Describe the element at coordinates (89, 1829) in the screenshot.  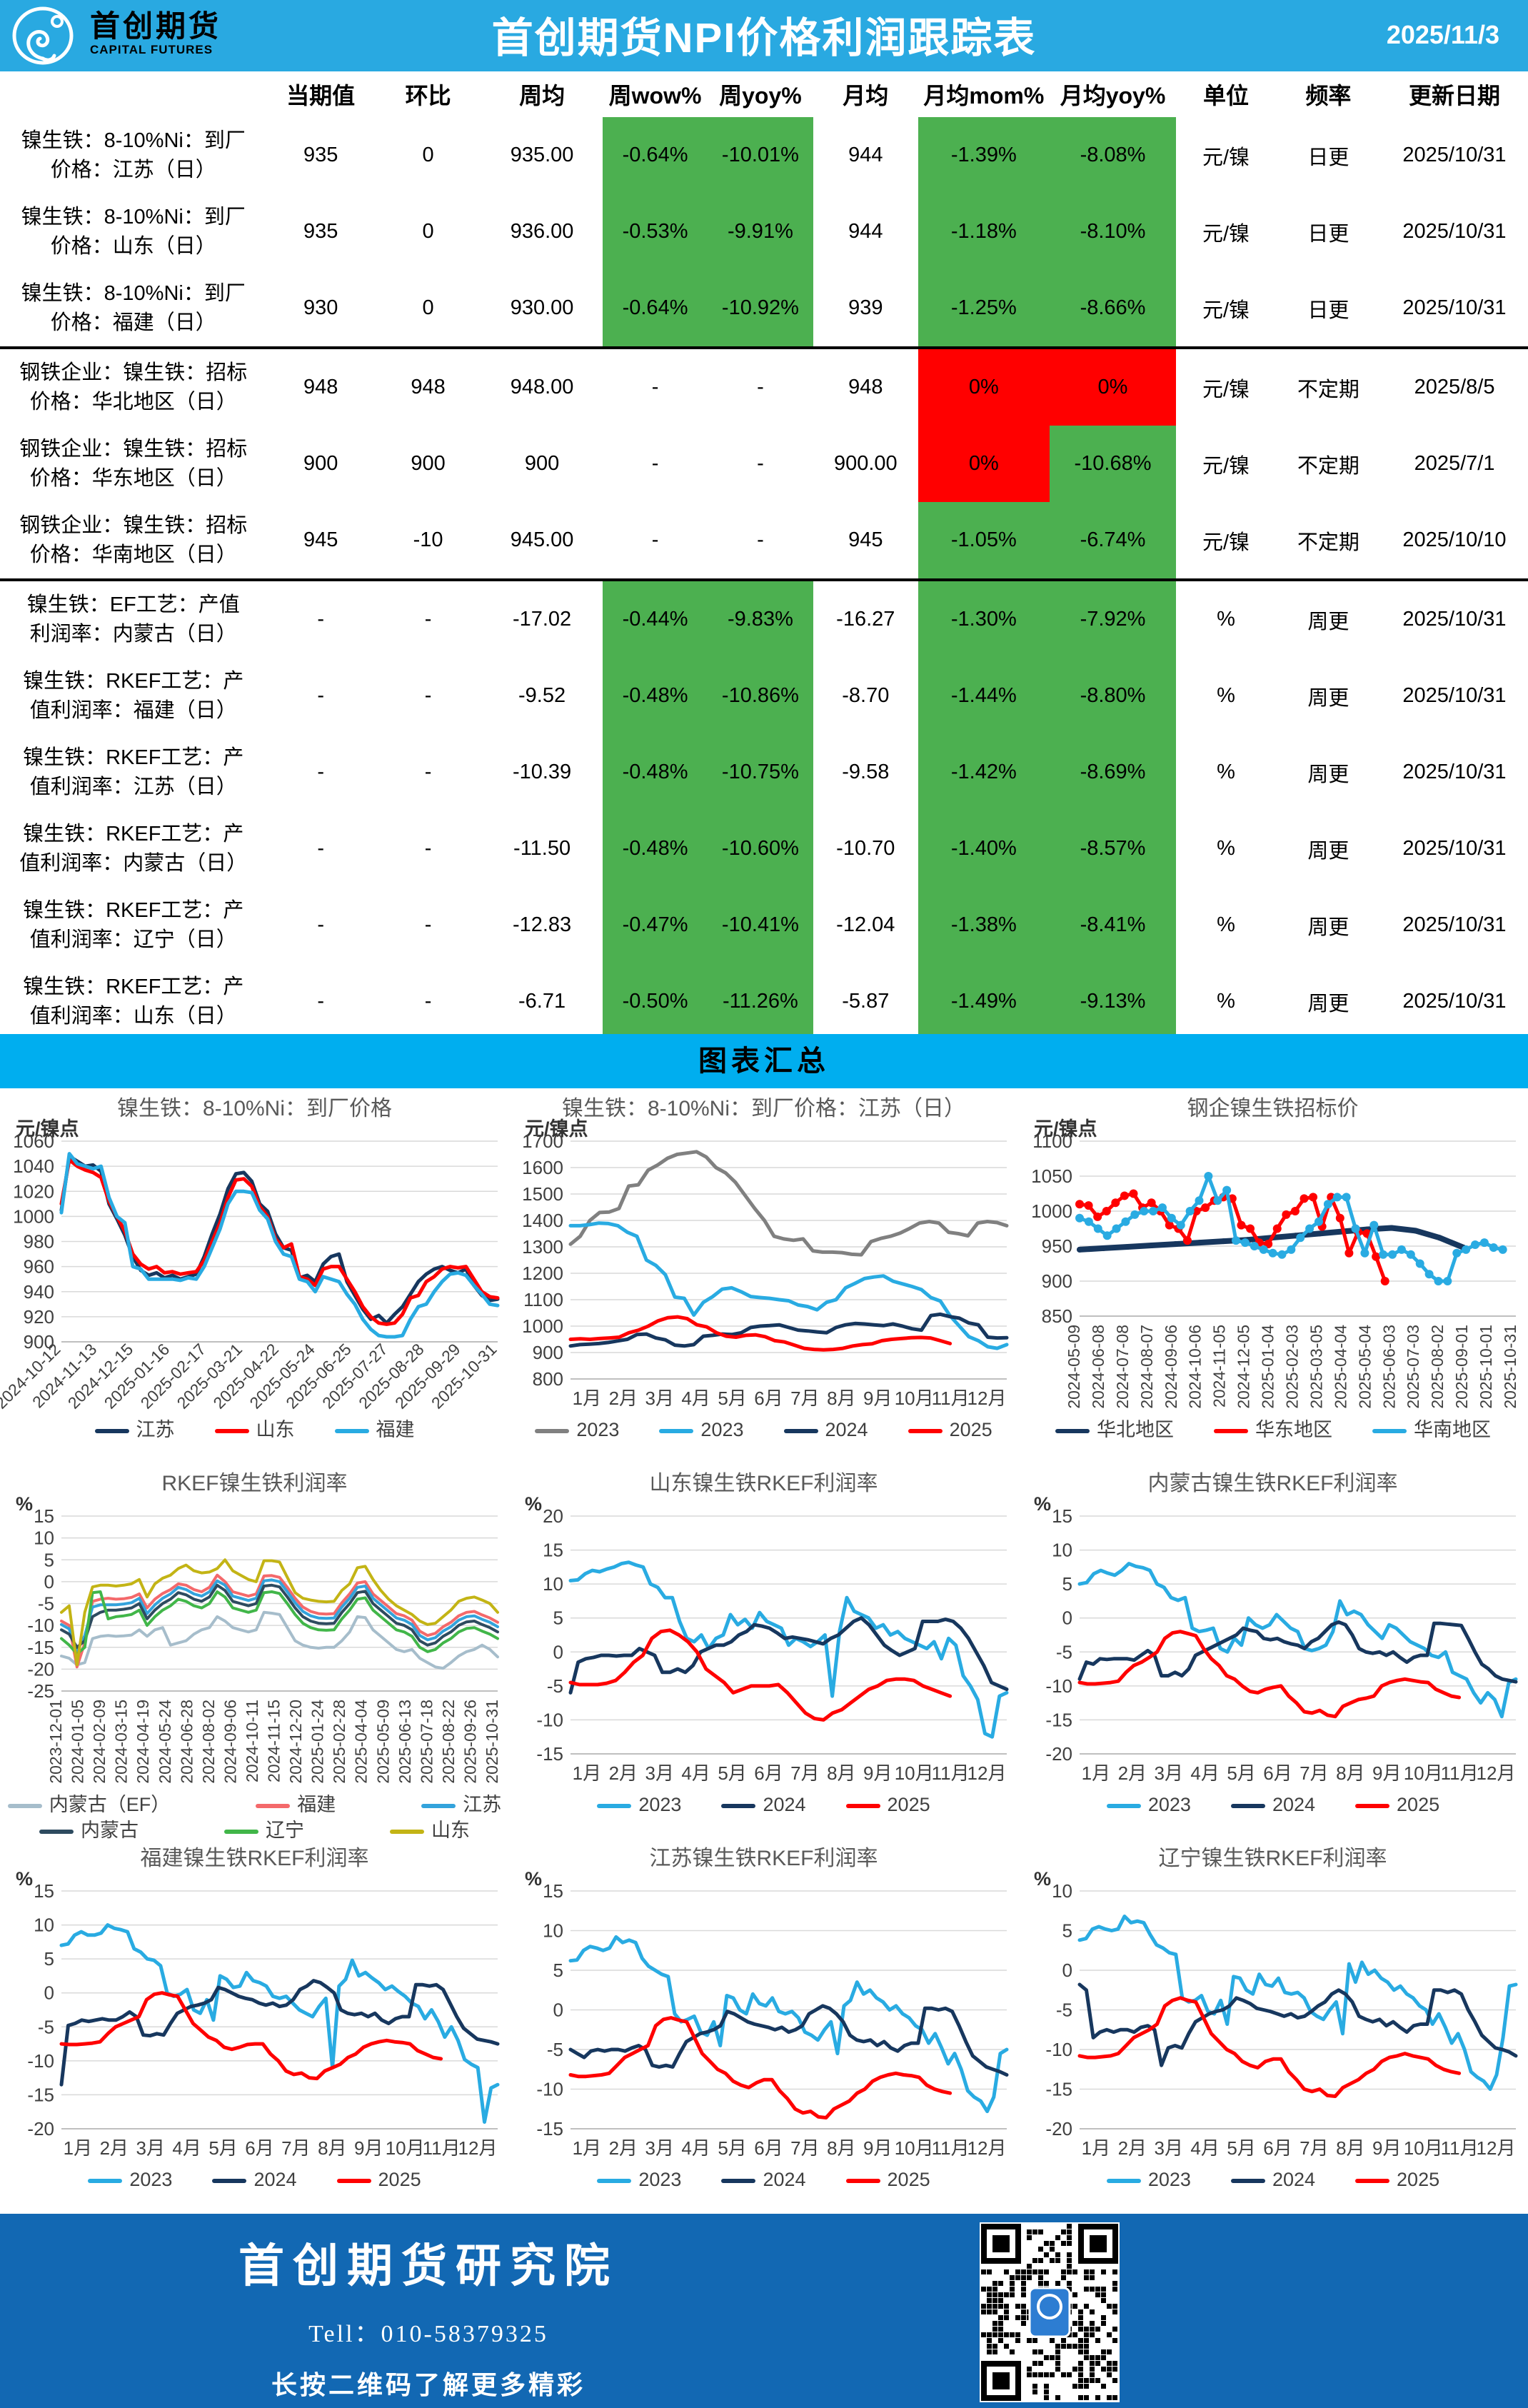
I see `legend-item: 内蒙古` at that location.